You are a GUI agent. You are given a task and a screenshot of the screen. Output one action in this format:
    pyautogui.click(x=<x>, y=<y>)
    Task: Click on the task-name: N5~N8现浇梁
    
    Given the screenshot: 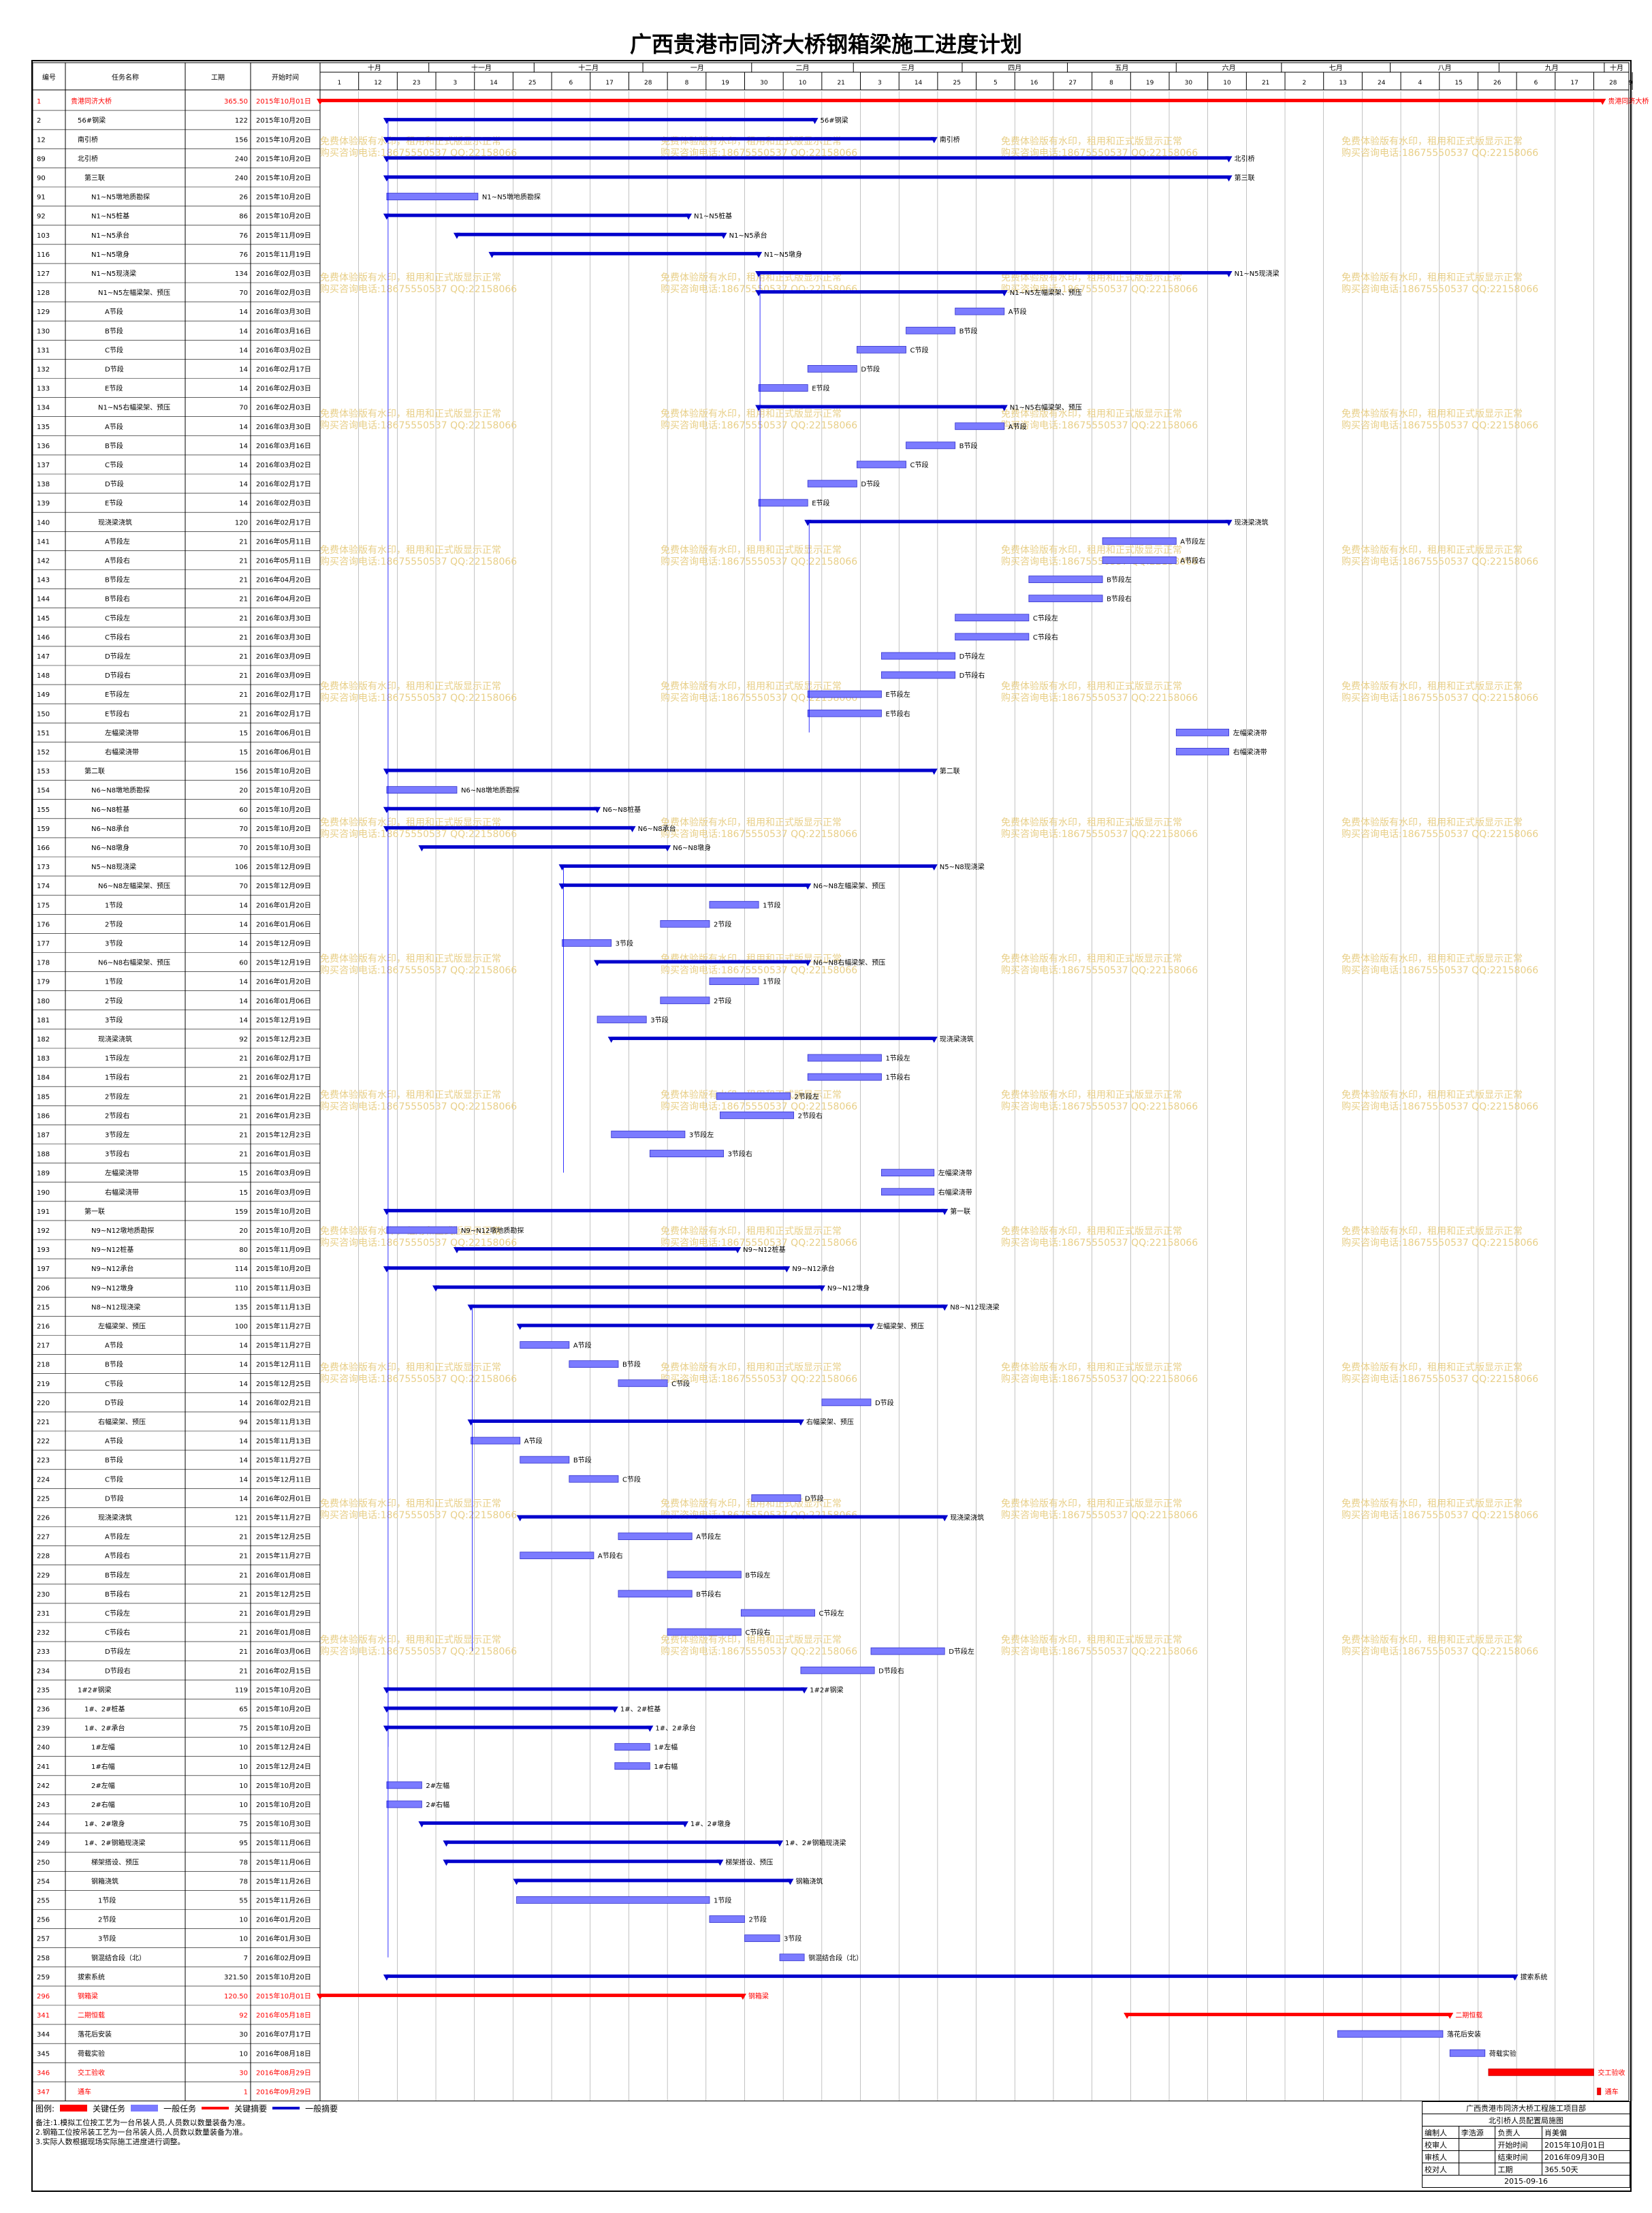 What is the action you would take?
    pyautogui.click(x=113, y=867)
    